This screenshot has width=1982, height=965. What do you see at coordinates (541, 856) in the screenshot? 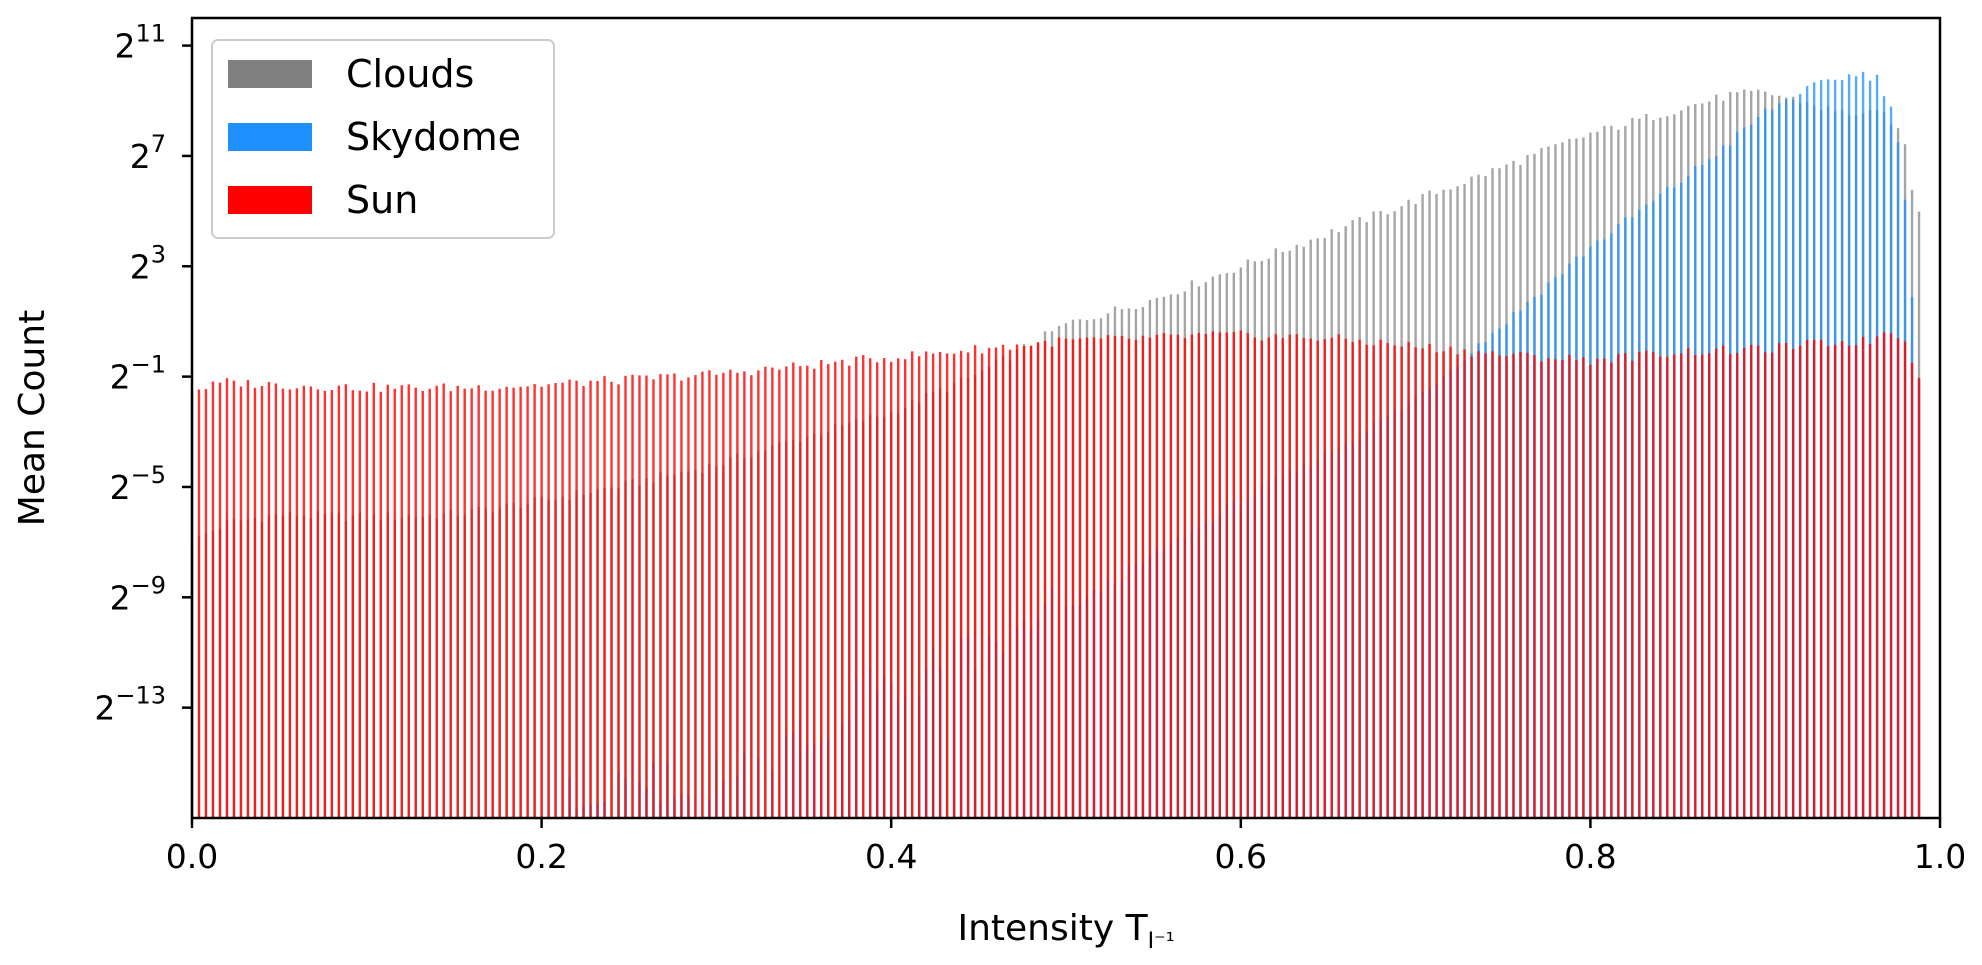
I see `x-tick-label: 0.2` at bounding box center [541, 856].